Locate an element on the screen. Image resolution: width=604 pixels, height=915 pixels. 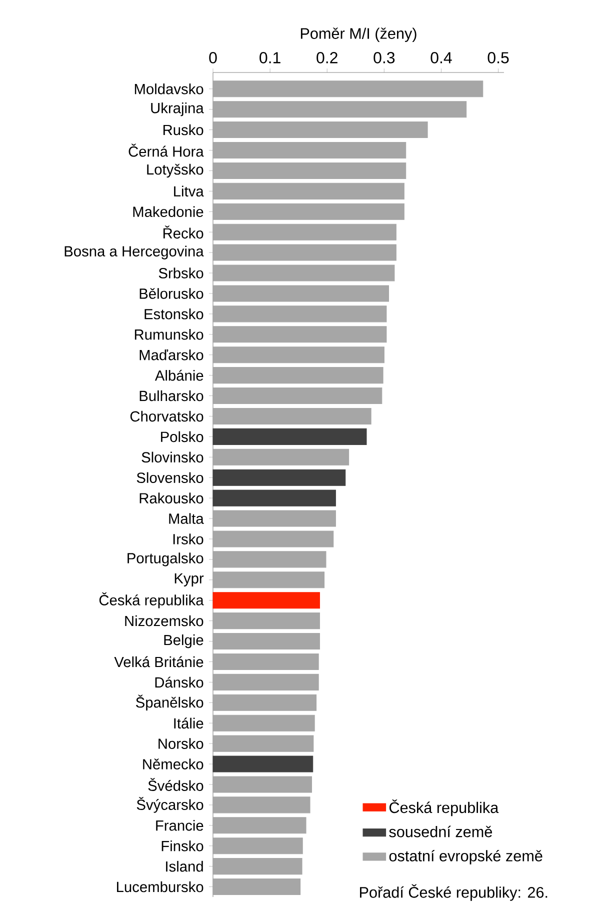
y-tick-label: Finsko is located at coordinates (183, 846).